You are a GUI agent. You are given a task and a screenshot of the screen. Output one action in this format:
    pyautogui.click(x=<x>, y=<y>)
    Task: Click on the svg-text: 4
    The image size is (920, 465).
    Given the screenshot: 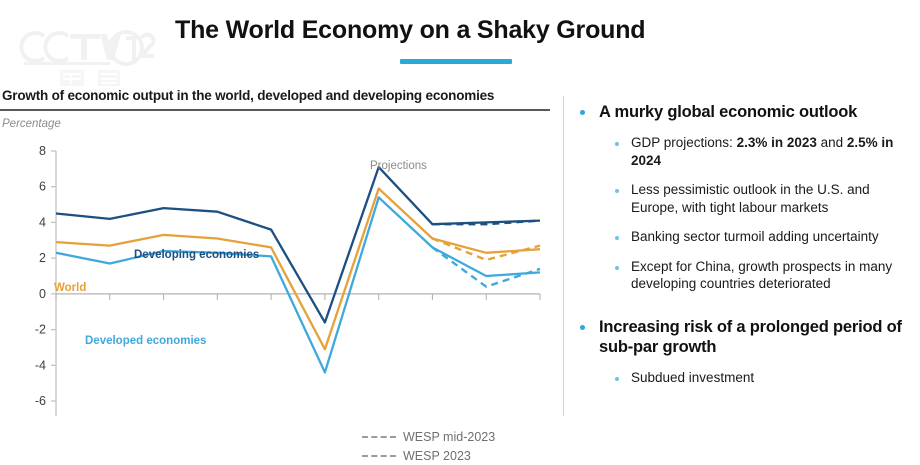 What is the action you would take?
    pyautogui.click(x=42, y=222)
    